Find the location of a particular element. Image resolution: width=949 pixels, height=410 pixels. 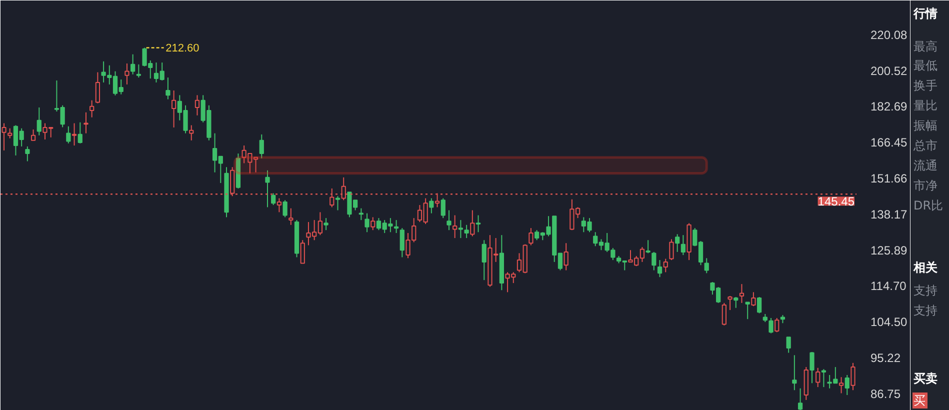

y-tick-label: 182.69 is located at coordinates (889, 107).